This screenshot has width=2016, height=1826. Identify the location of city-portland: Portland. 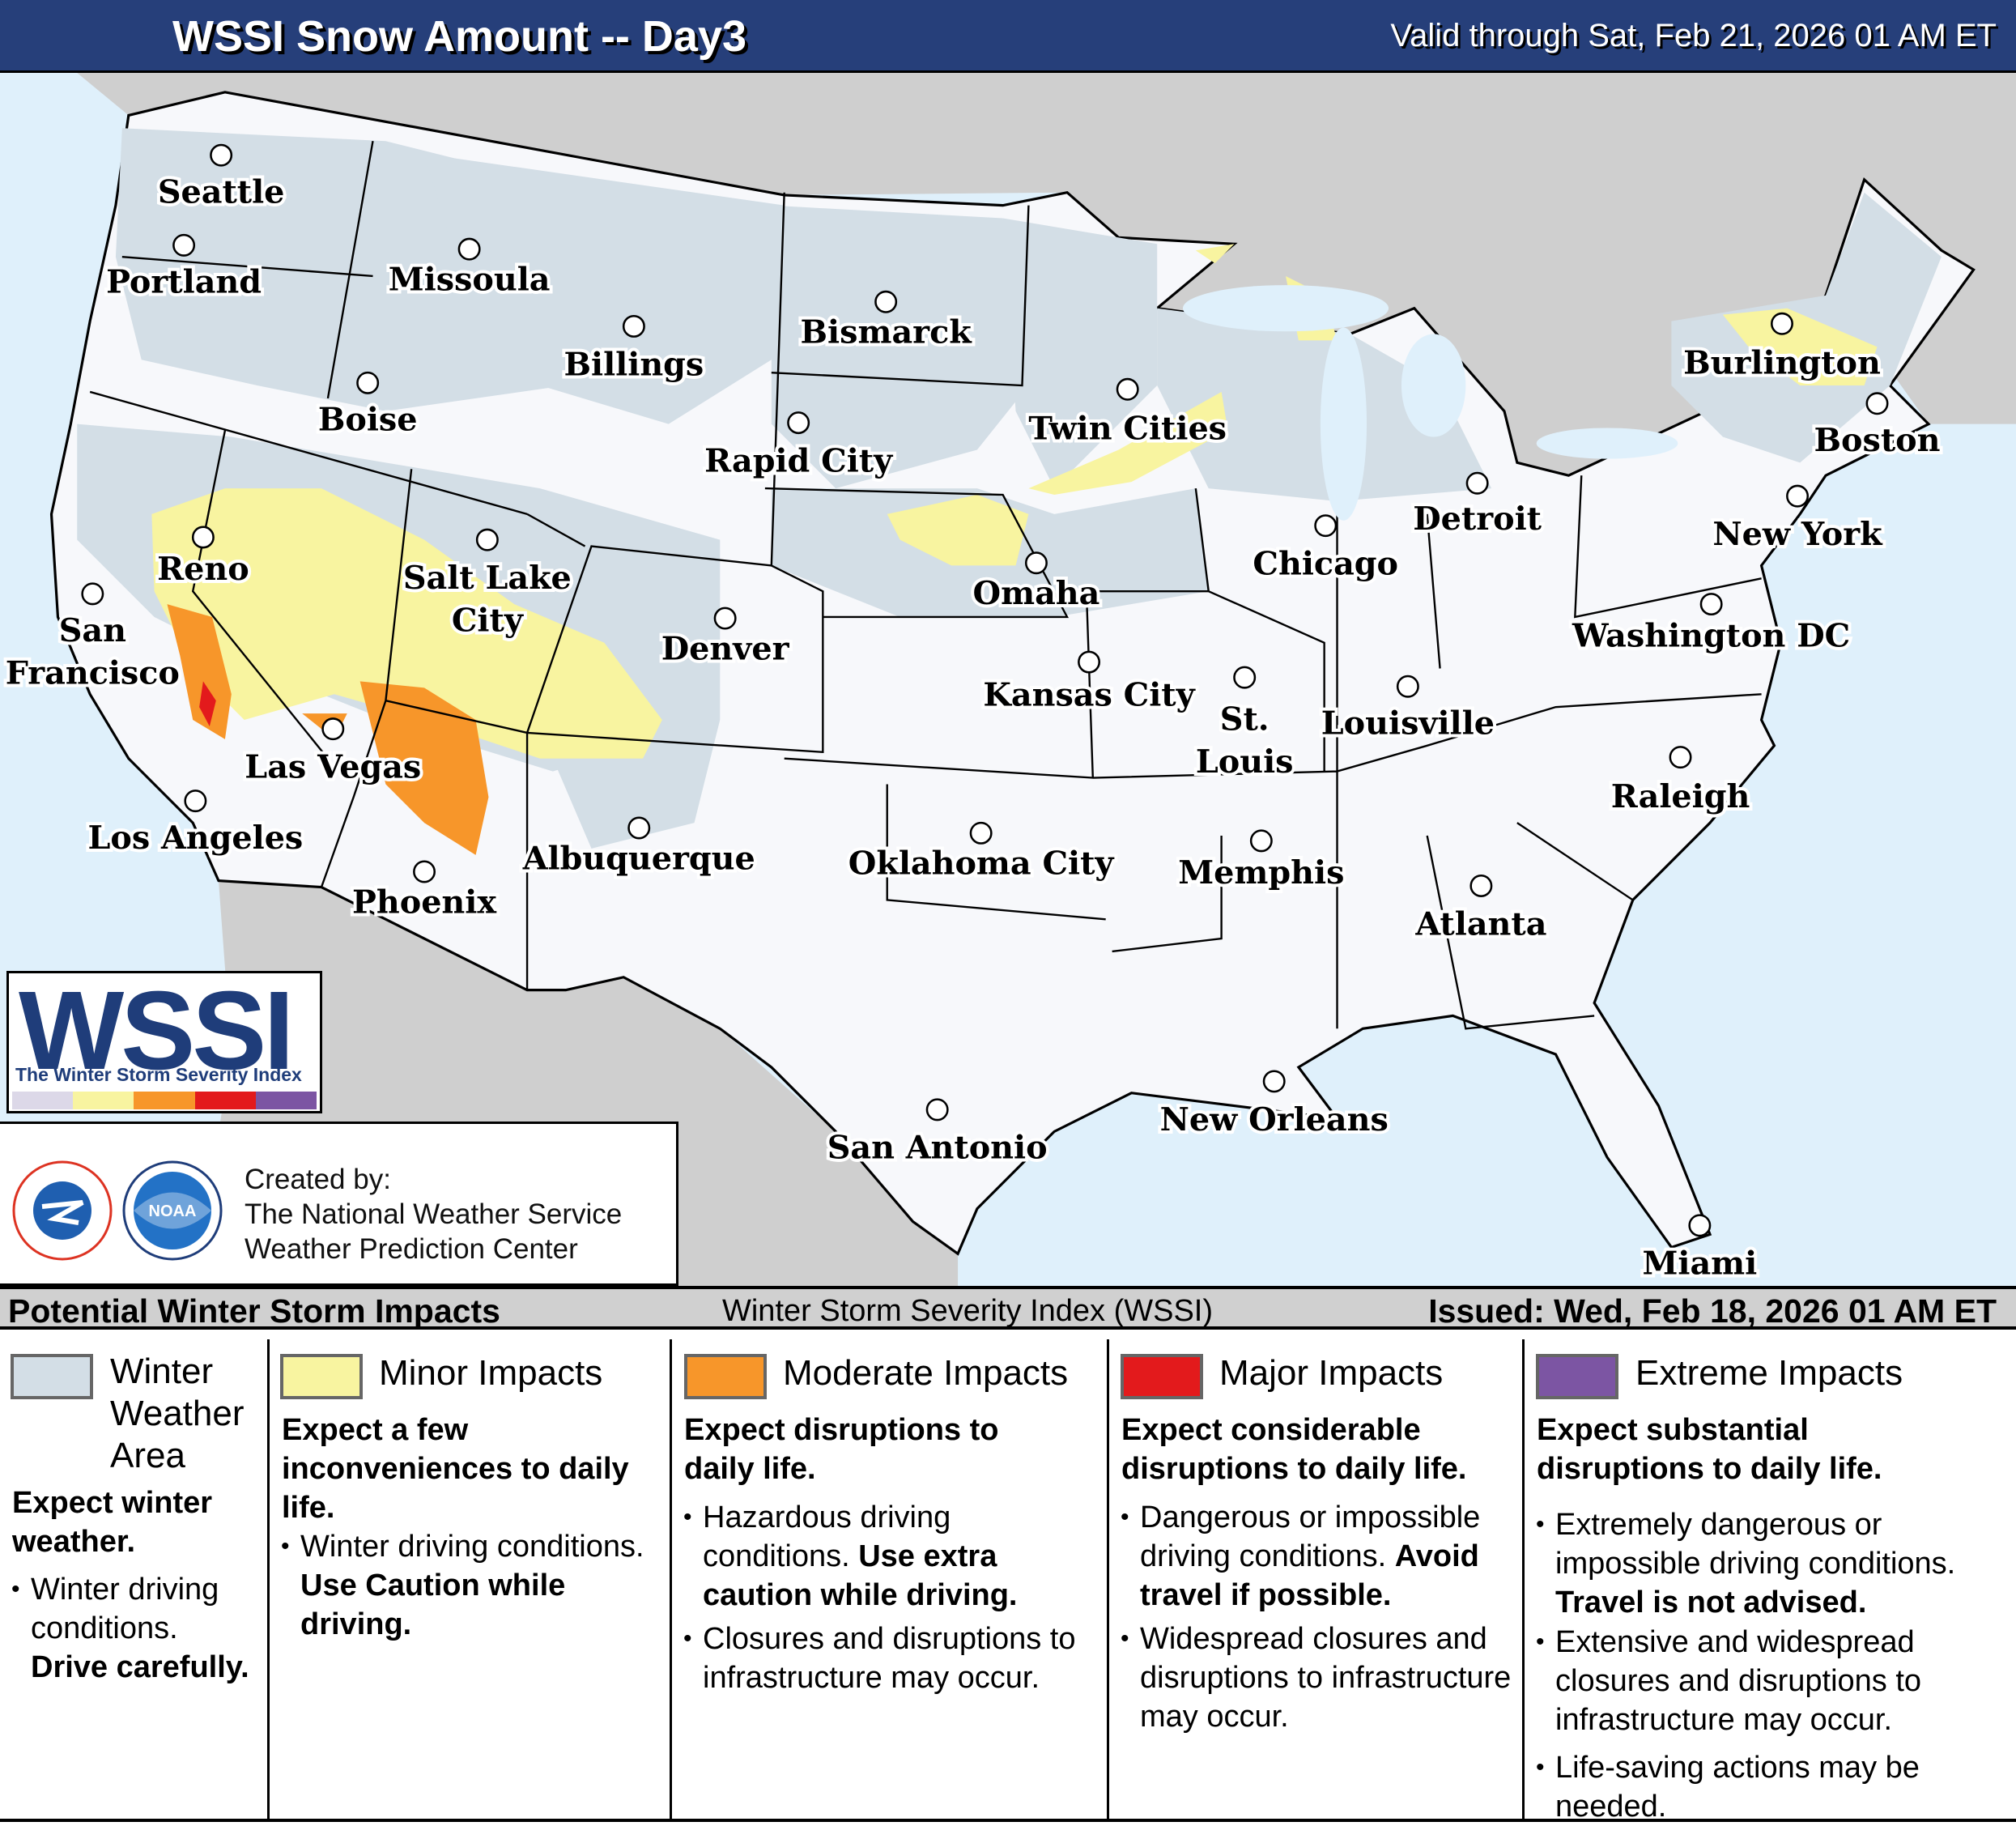
(184, 269).